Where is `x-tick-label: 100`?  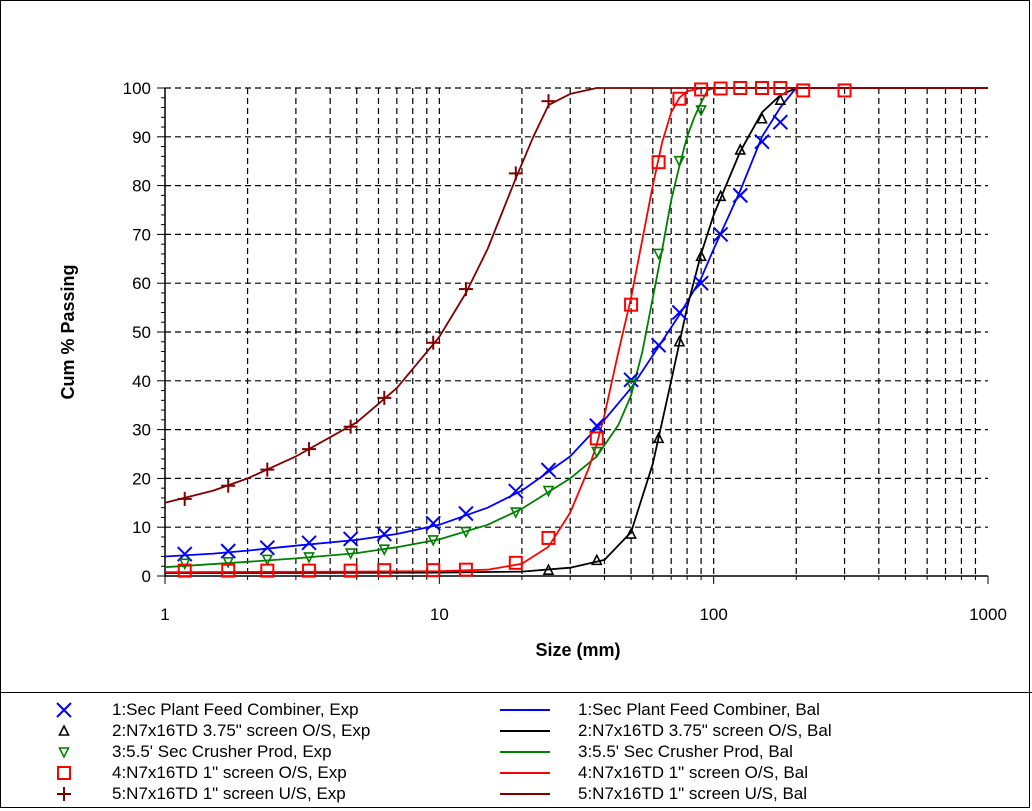 x-tick-label: 100 is located at coordinates (713, 614).